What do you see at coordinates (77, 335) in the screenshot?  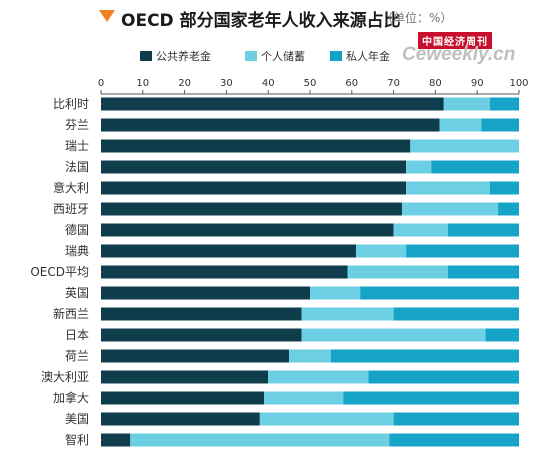 I see `category-label-11: 日本` at bounding box center [77, 335].